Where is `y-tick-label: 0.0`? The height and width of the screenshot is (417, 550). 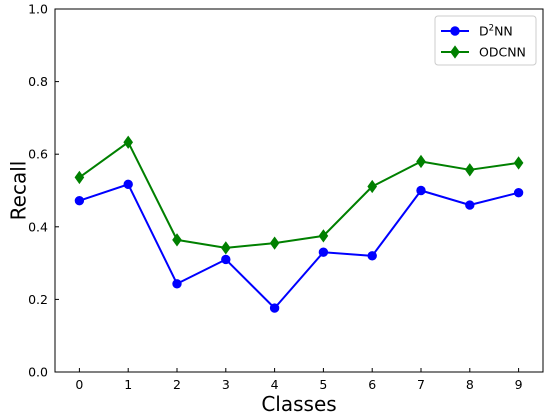 y-tick-label: 0.0 is located at coordinates (38, 372).